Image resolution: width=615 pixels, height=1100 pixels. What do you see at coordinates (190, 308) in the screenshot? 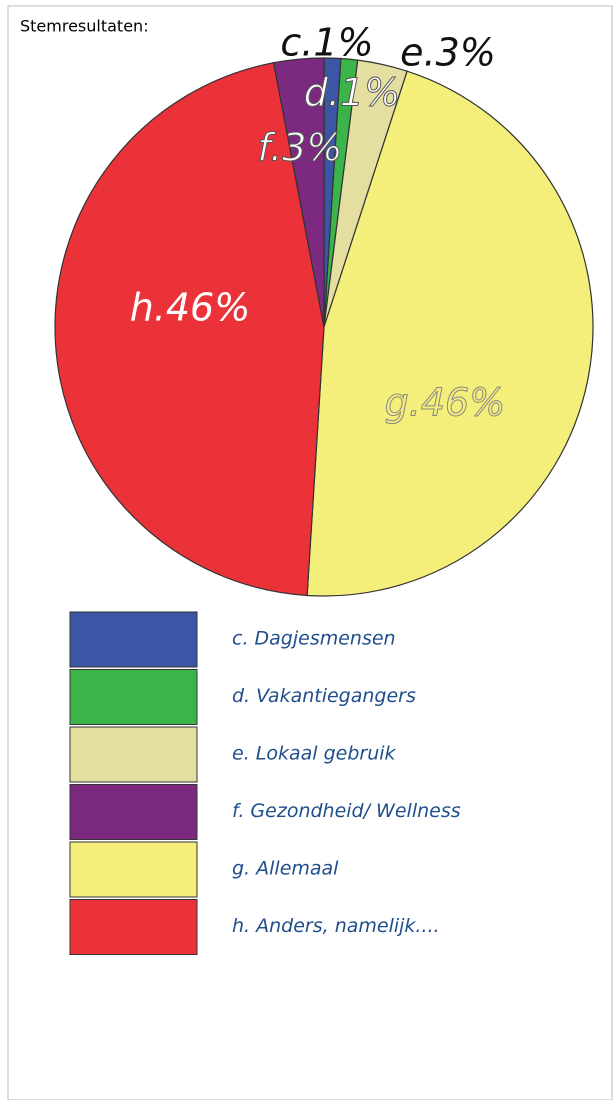
I see `slice-label: h.46%` at bounding box center [190, 308].